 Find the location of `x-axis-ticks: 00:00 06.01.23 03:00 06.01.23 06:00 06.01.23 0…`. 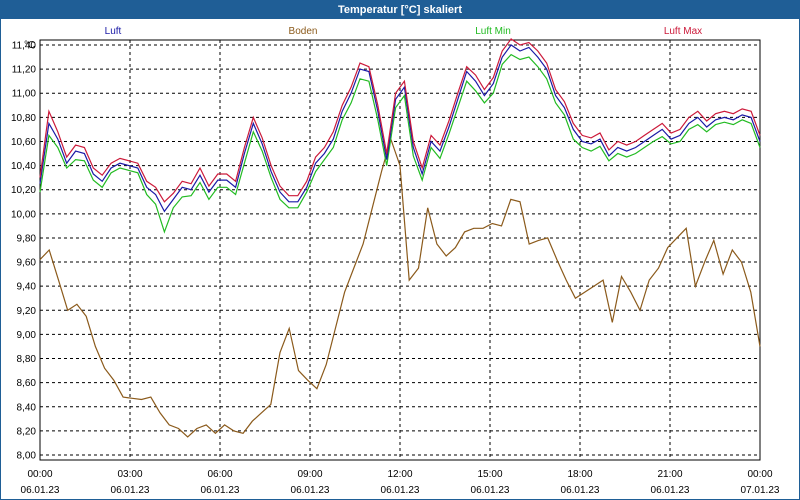

x-axis-ticks: 00:00 06.01.23 03:00 06.01.23 06:00 06.01.23 0… is located at coordinates (400, 482).